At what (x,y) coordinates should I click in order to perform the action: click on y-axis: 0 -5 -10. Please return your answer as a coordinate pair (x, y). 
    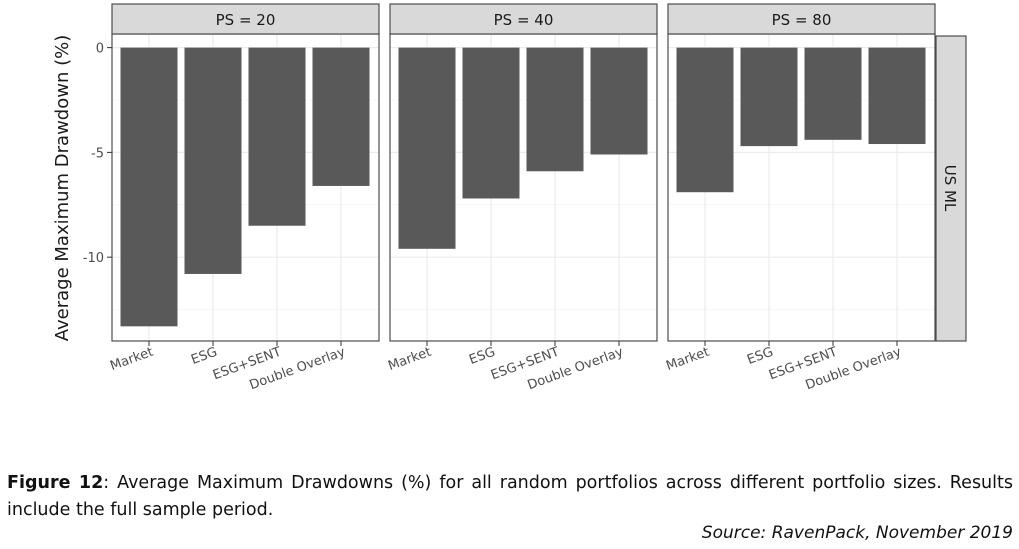
    Looking at the image, I should click on (97, 154).